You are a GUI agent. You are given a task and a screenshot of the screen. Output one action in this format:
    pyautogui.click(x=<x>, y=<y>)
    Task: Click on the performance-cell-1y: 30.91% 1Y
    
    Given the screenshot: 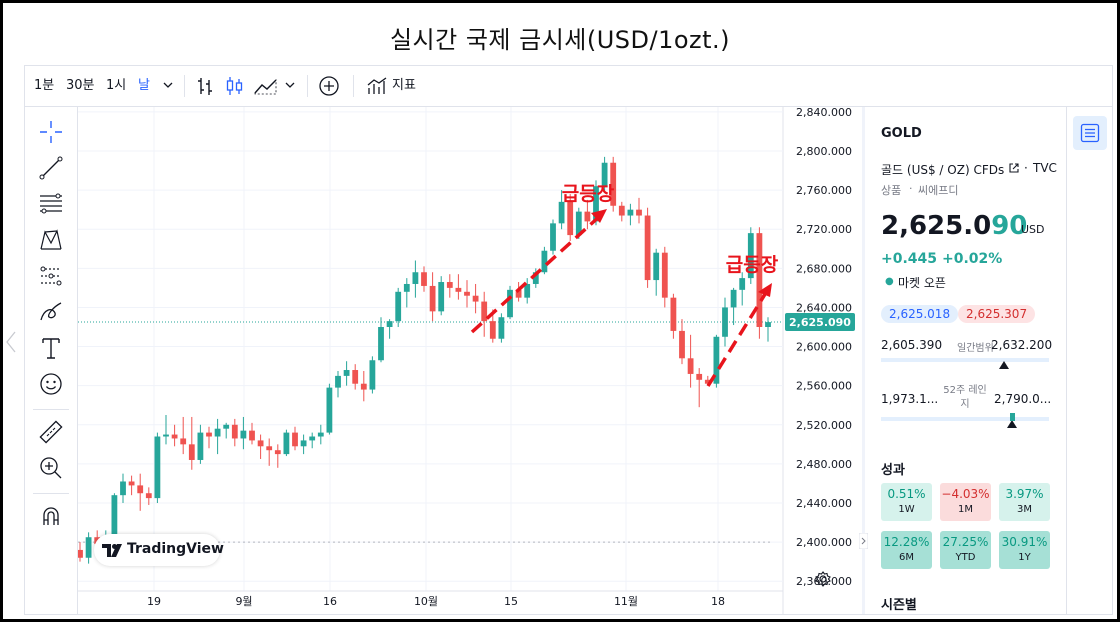 What is the action you would take?
    pyautogui.click(x=1024, y=550)
    